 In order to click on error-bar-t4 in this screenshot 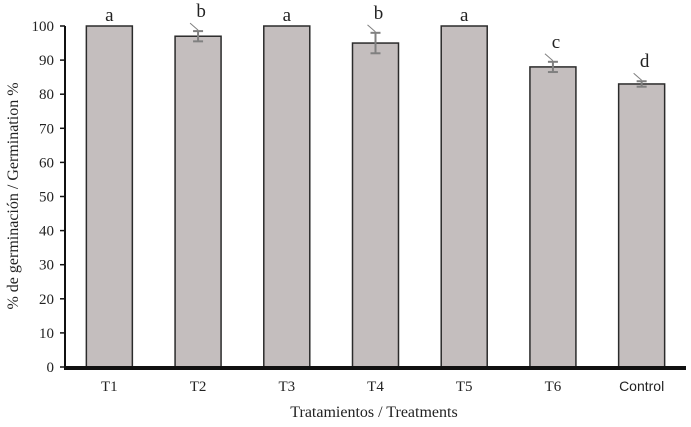, I will do `click(375, 43)`.